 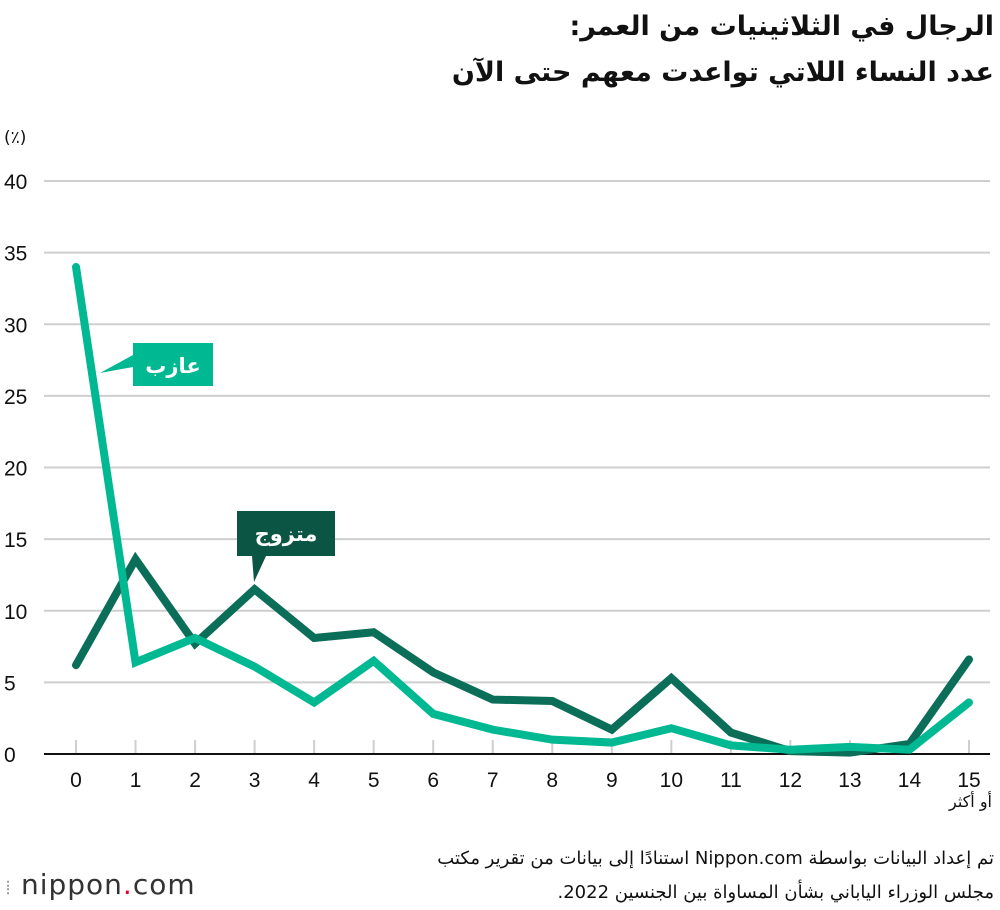 I want to click on x-tick-label: 0, so click(x=76, y=780).